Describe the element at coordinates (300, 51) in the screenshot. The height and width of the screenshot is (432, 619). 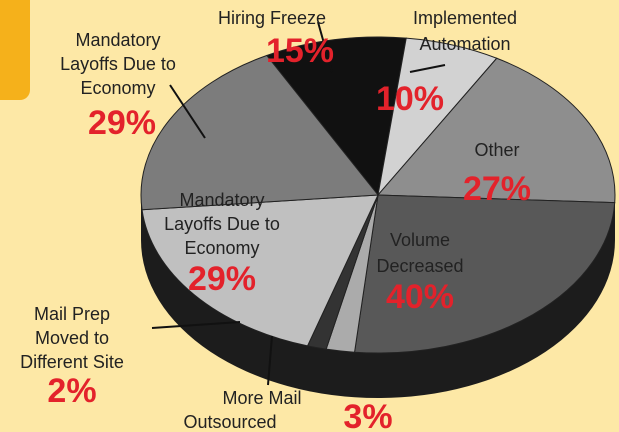
I see `value-label: 15%` at that location.